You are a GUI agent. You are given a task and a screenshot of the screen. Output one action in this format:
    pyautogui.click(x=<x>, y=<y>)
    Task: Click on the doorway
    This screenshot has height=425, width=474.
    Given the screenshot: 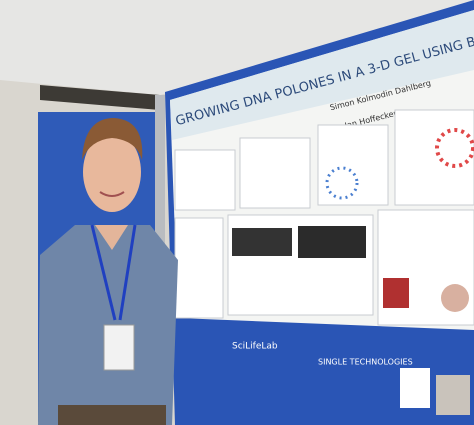 What is the action you would take?
    pyautogui.click(x=100, y=97)
    